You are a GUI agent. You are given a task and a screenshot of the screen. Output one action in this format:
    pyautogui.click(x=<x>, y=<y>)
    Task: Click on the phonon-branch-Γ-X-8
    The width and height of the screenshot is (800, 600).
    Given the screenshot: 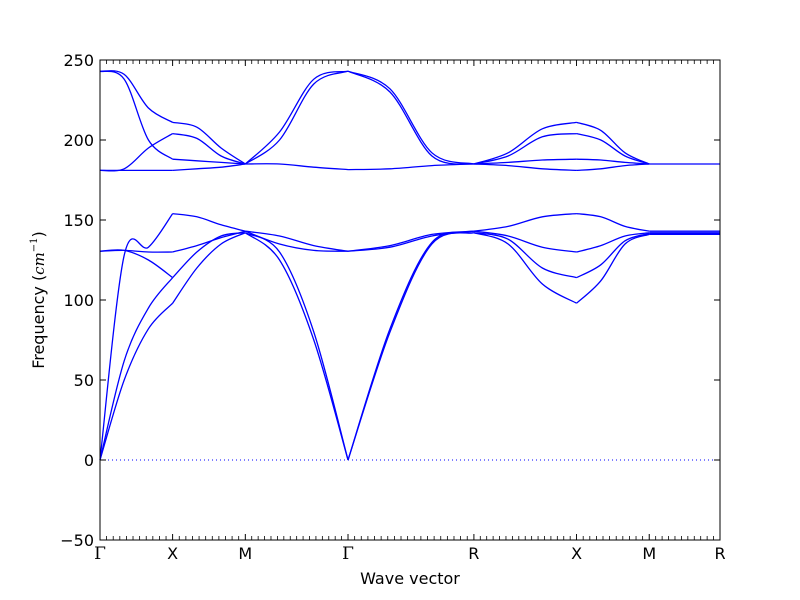 What is the action you would take?
    pyautogui.click(x=136, y=115)
    